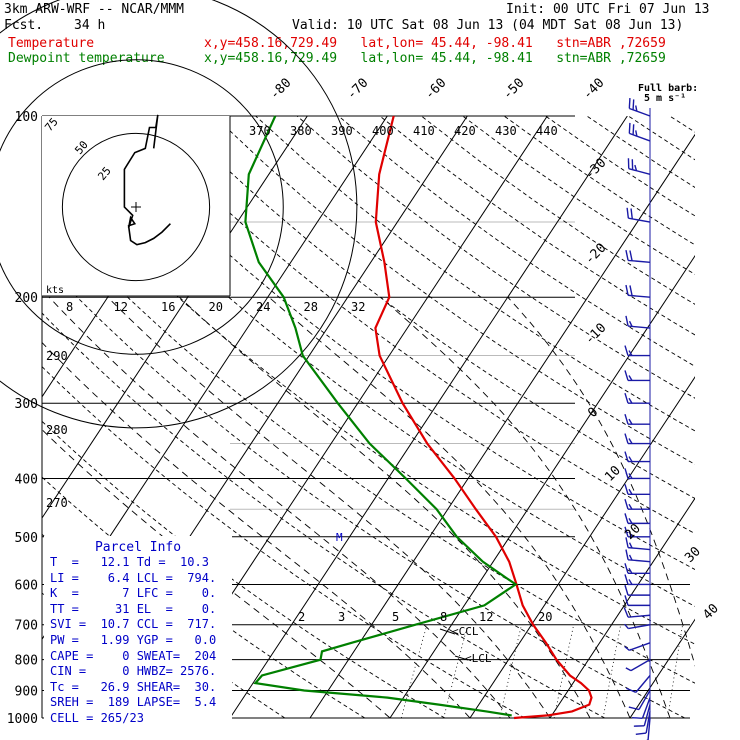 The height and width of the screenshot is (740, 740). I want to click on barb-title: Full barb:, so click(668, 88).